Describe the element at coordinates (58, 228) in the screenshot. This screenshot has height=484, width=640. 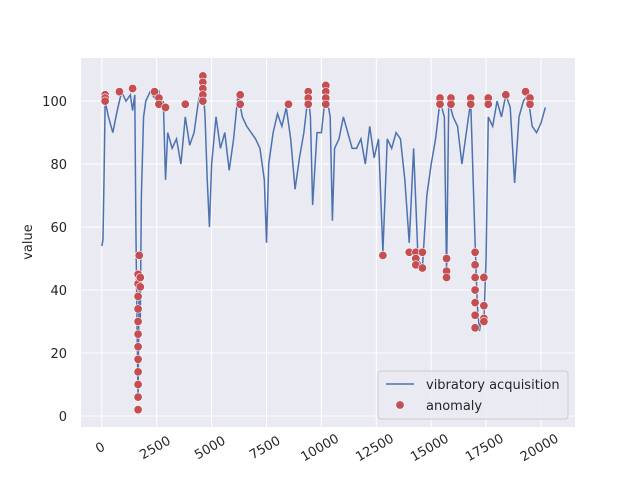
I see `y-tick-label: 60` at that location.